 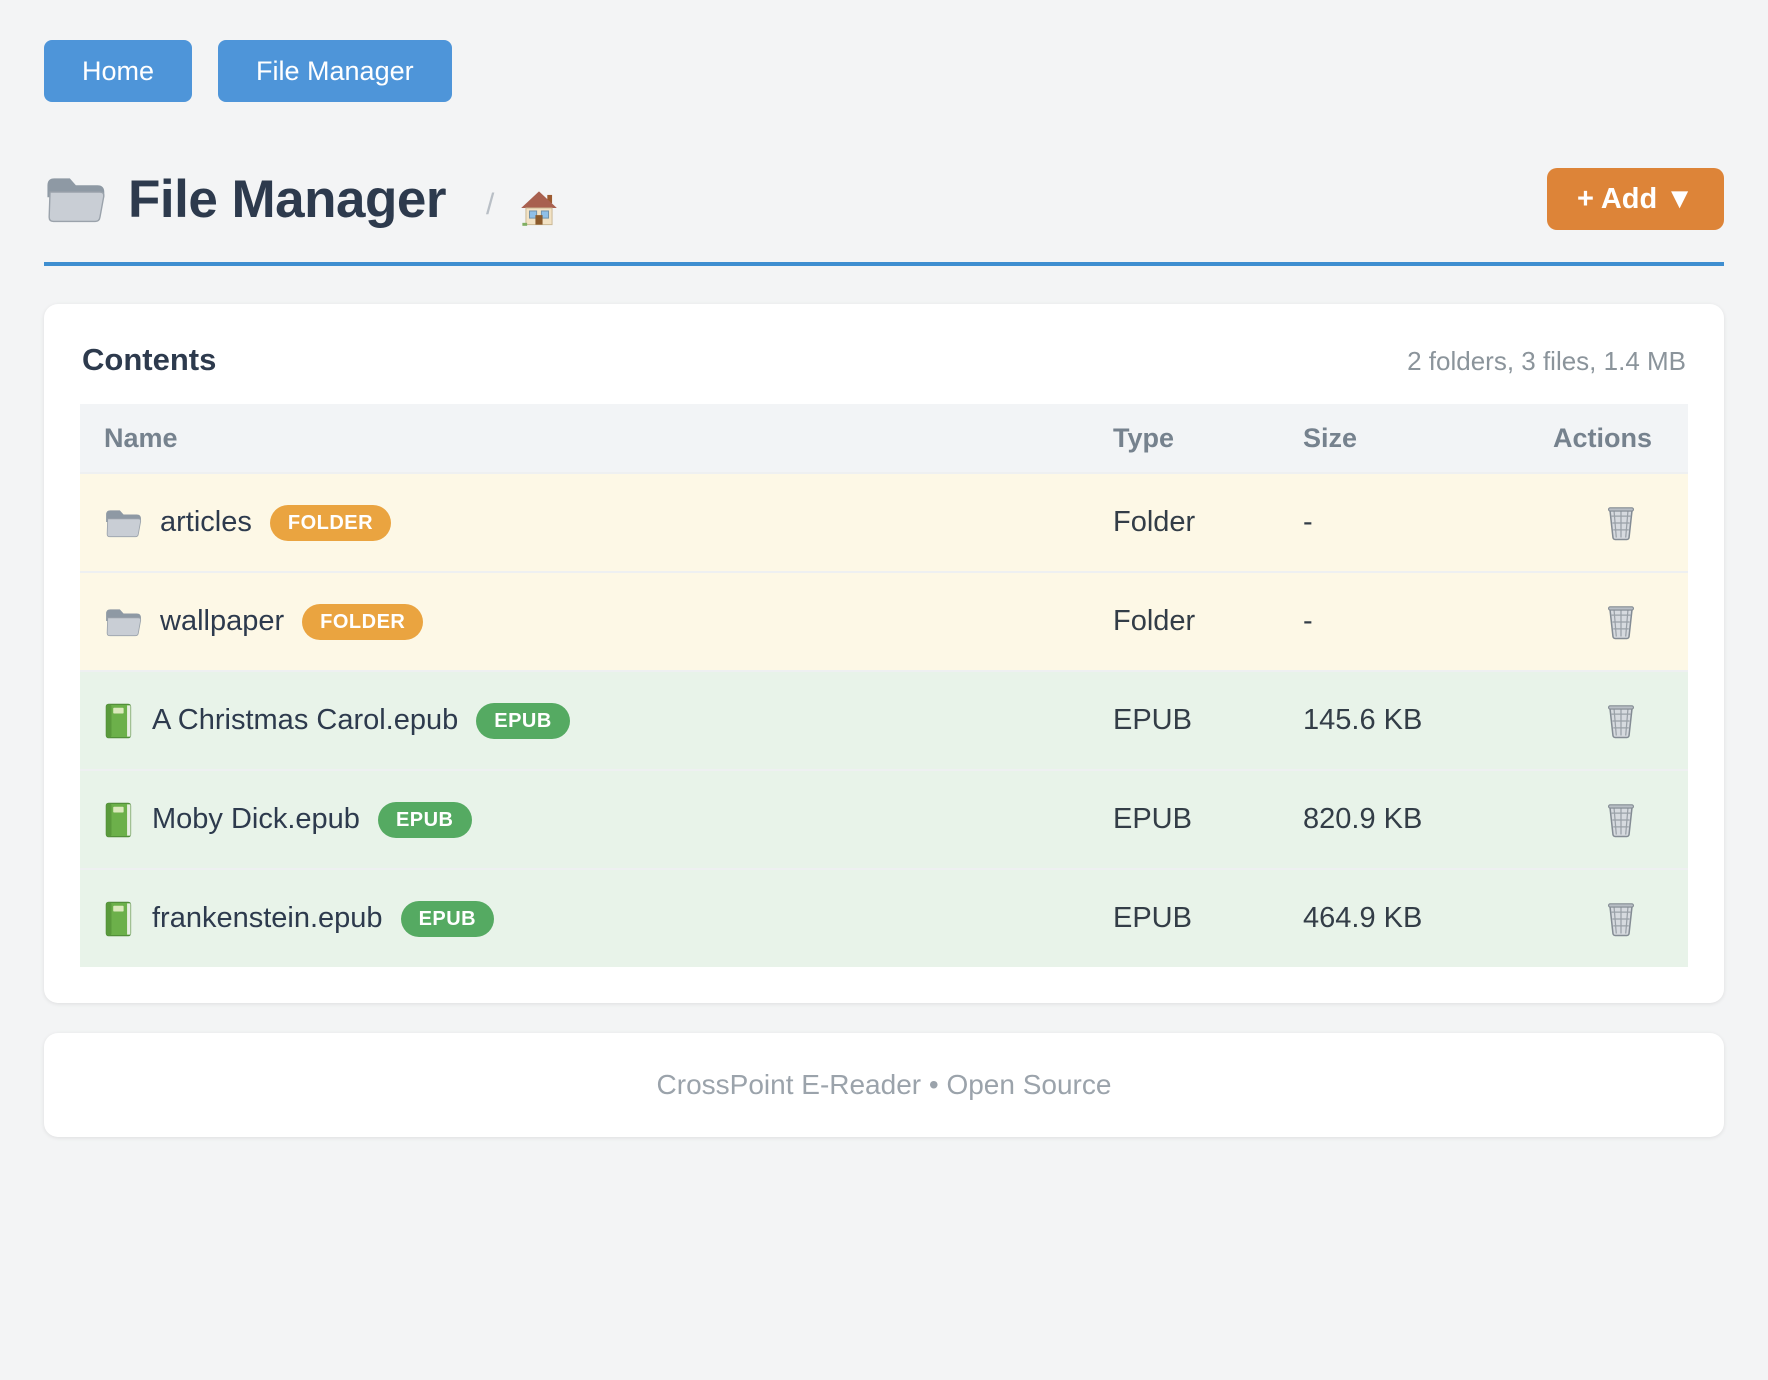 I want to click on table-row: articles FOLDER Folder -, so click(x=884, y=521).